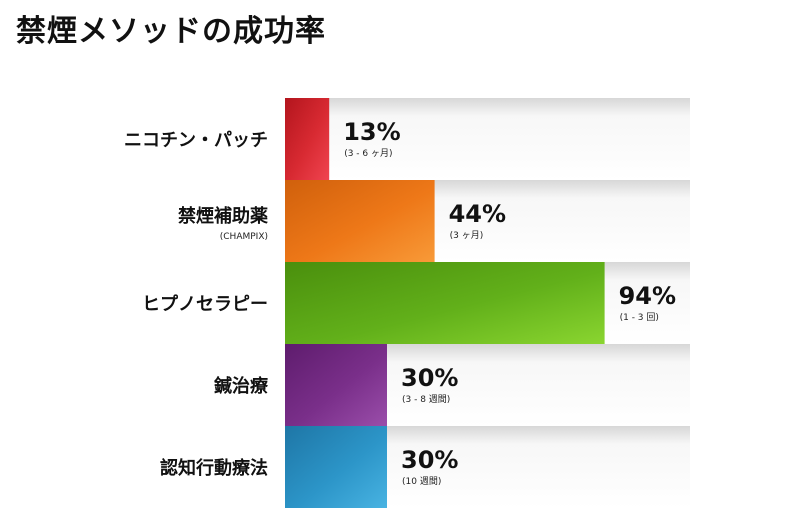  Describe the element at coordinates (467, 235) in the screenshot. I see `duration-label-2: (3 ヶ月)` at that location.